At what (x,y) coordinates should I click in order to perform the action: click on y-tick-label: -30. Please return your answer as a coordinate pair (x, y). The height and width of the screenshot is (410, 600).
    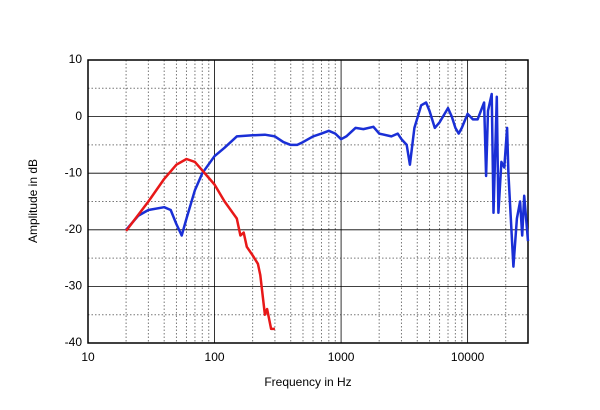
    Looking at the image, I should click on (74, 286).